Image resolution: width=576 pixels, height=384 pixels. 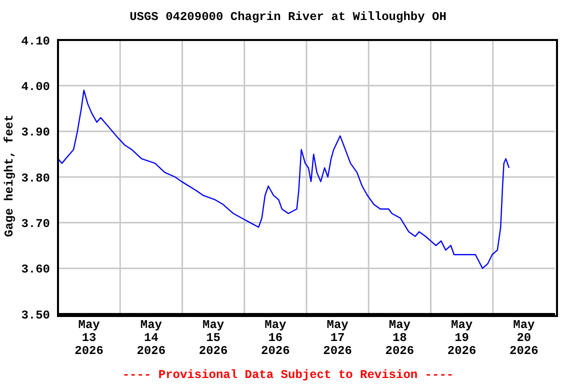 I want to click on text: ---- Provisional Data Subject to Revision ----, so click(x=288, y=375).